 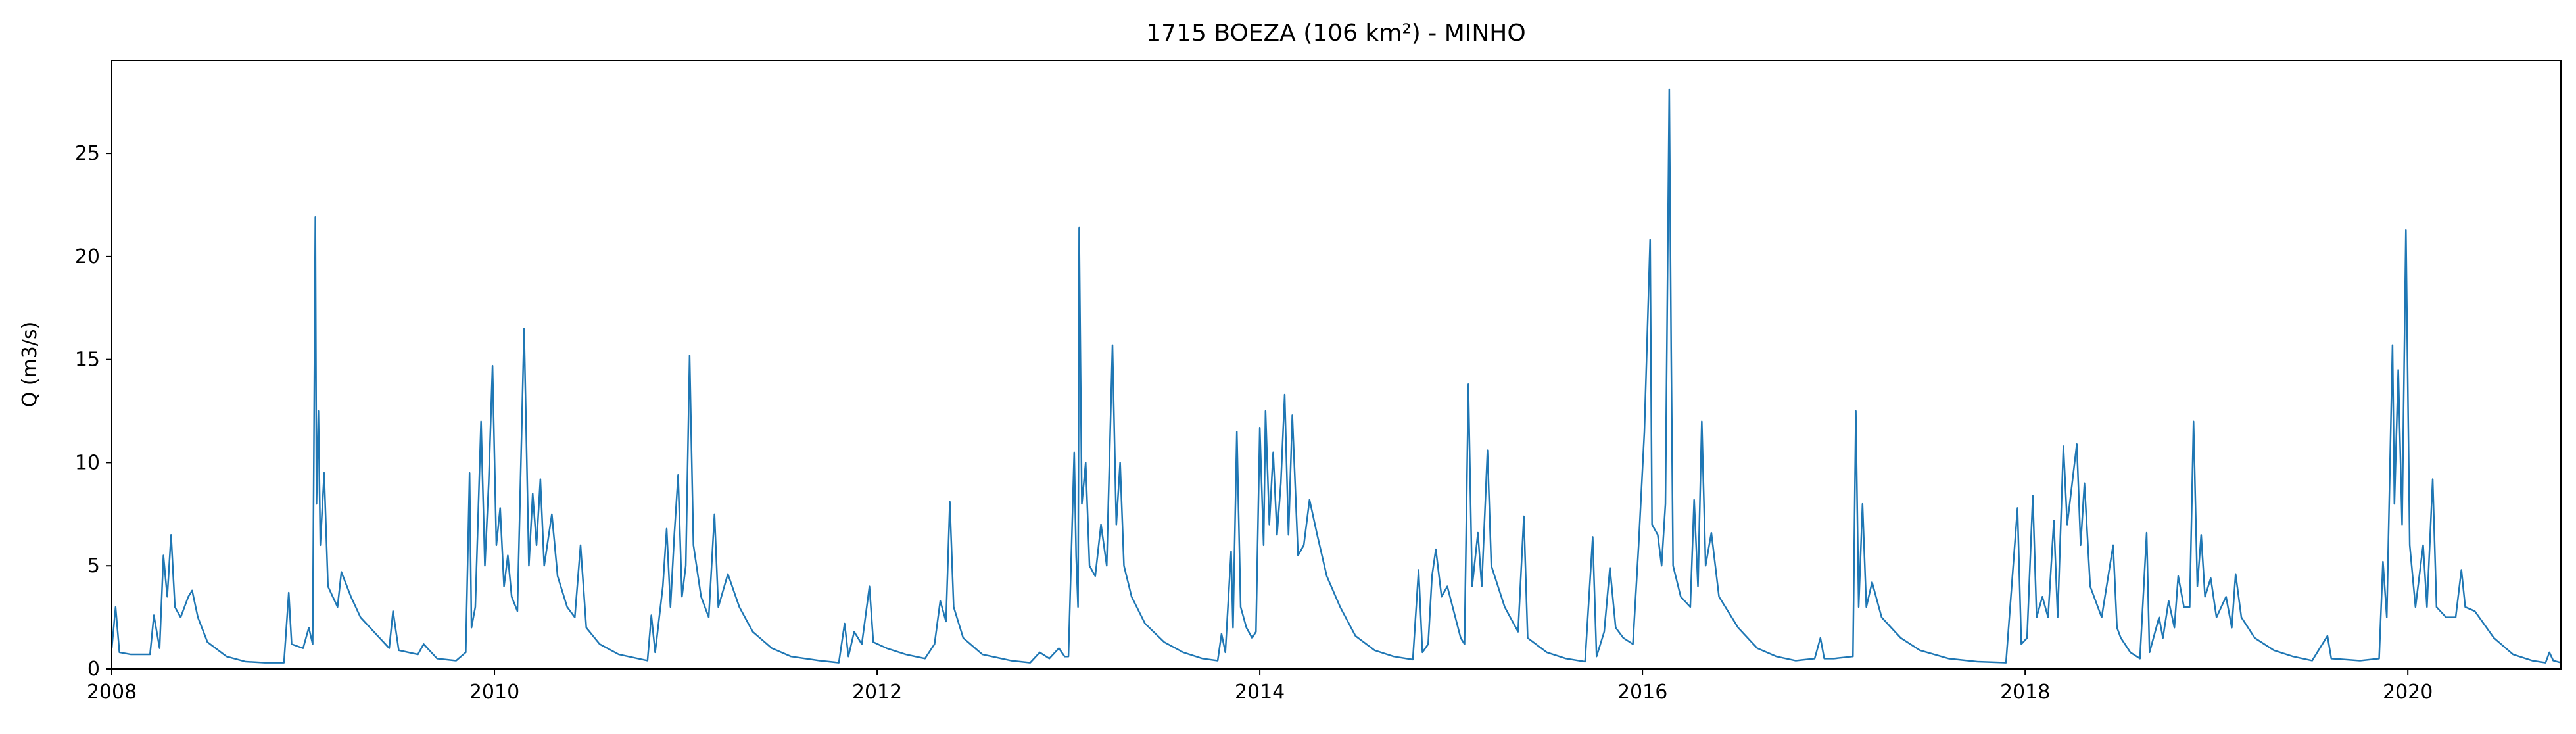 What do you see at coordinates (87, 256) in the screenshot?
I see `y-tick-label: 20` at bounding box center [87, 256].